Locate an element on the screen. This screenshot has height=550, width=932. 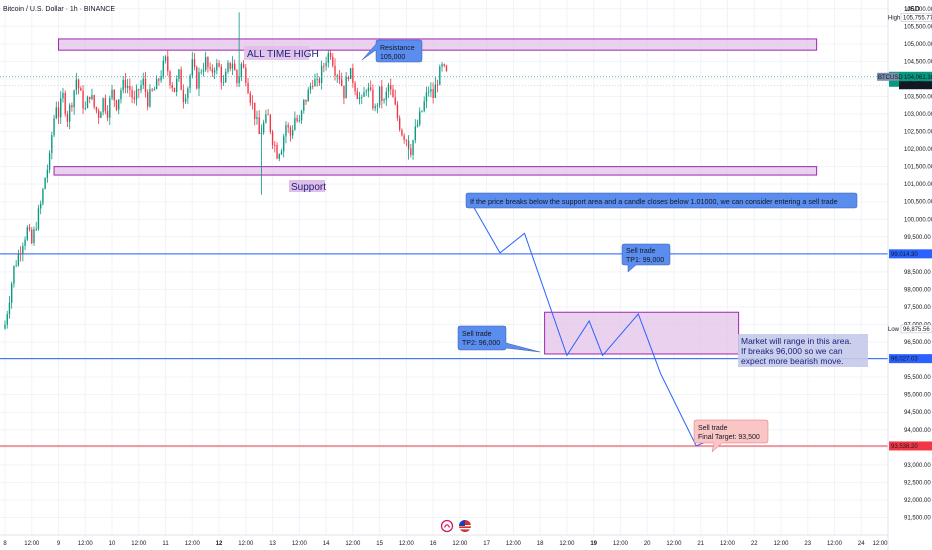
final-target-callout is located at coordinates (731, 436).